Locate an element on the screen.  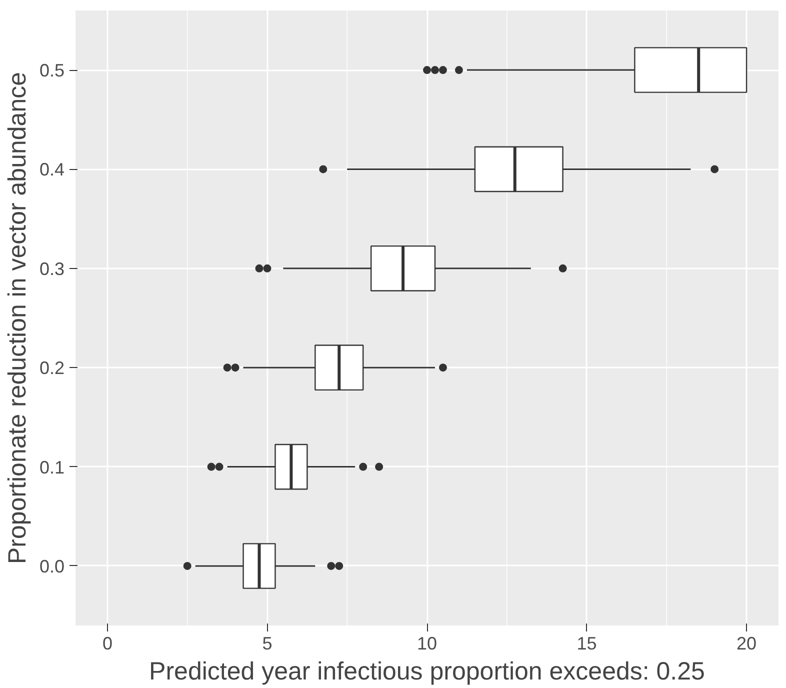
x-tick-label: 0 is located at coordinates (107, 644).